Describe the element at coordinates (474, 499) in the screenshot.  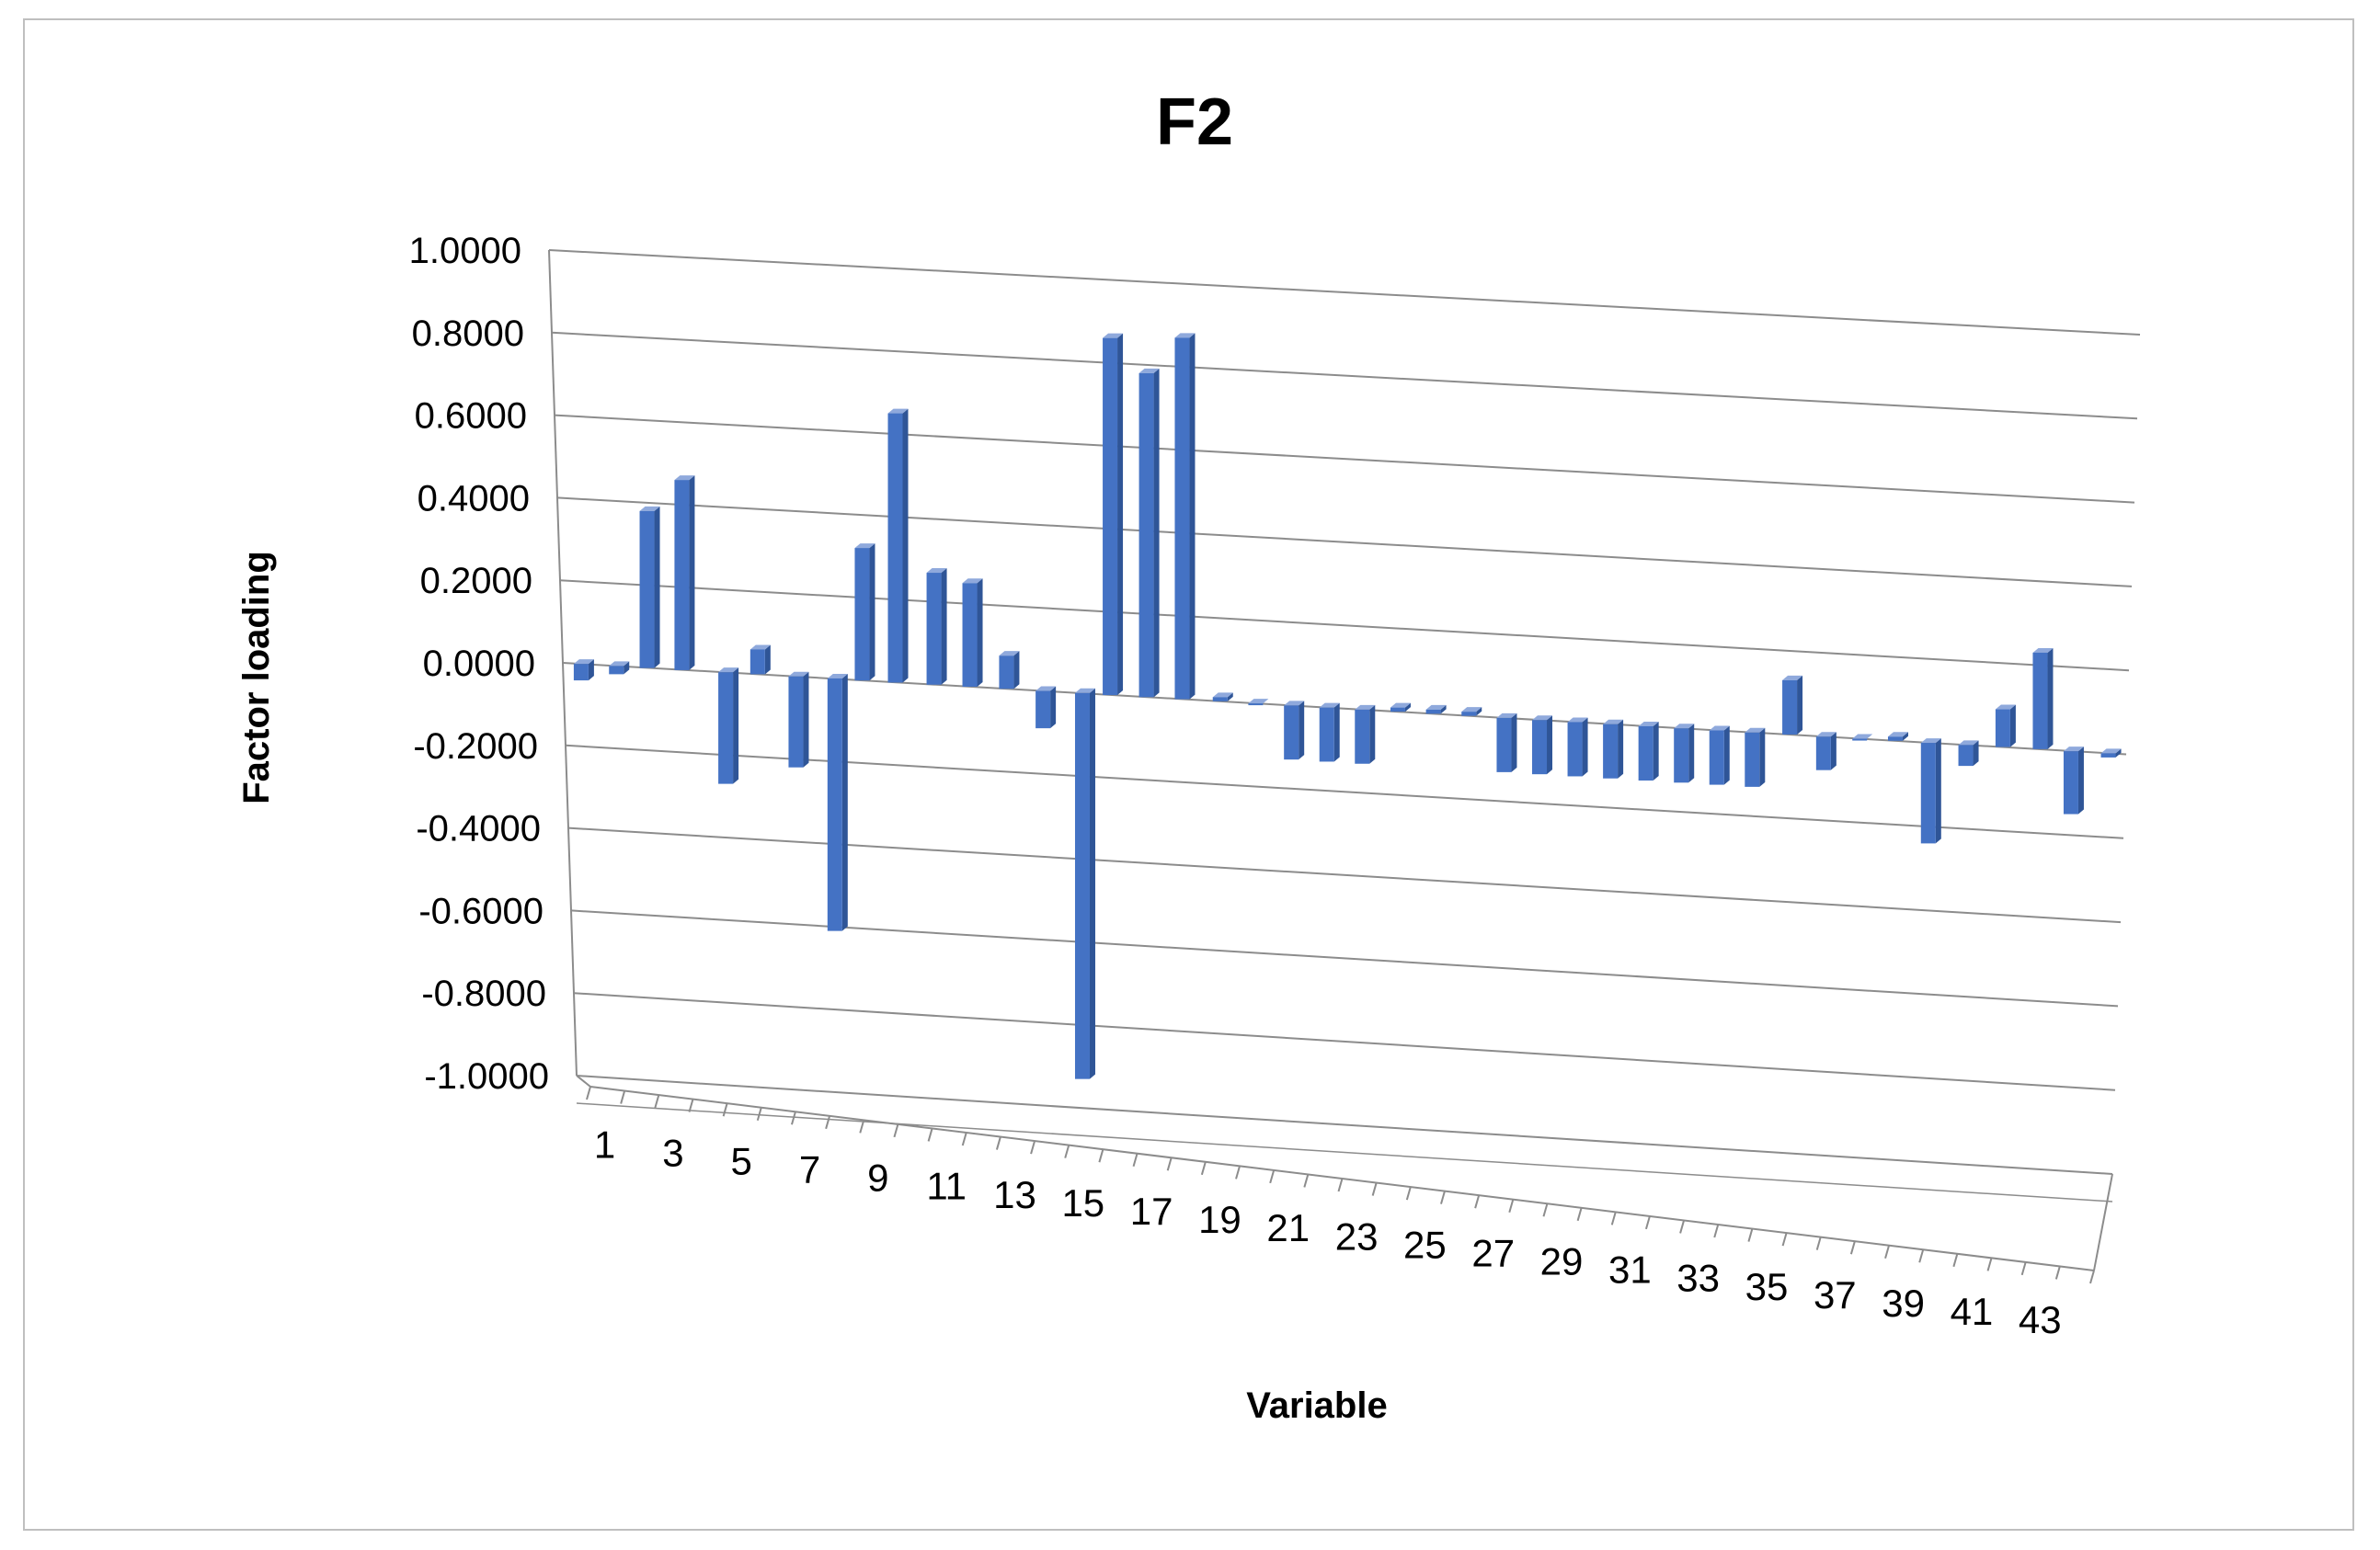
I see `y-tick-label: 0.4000` at that location.